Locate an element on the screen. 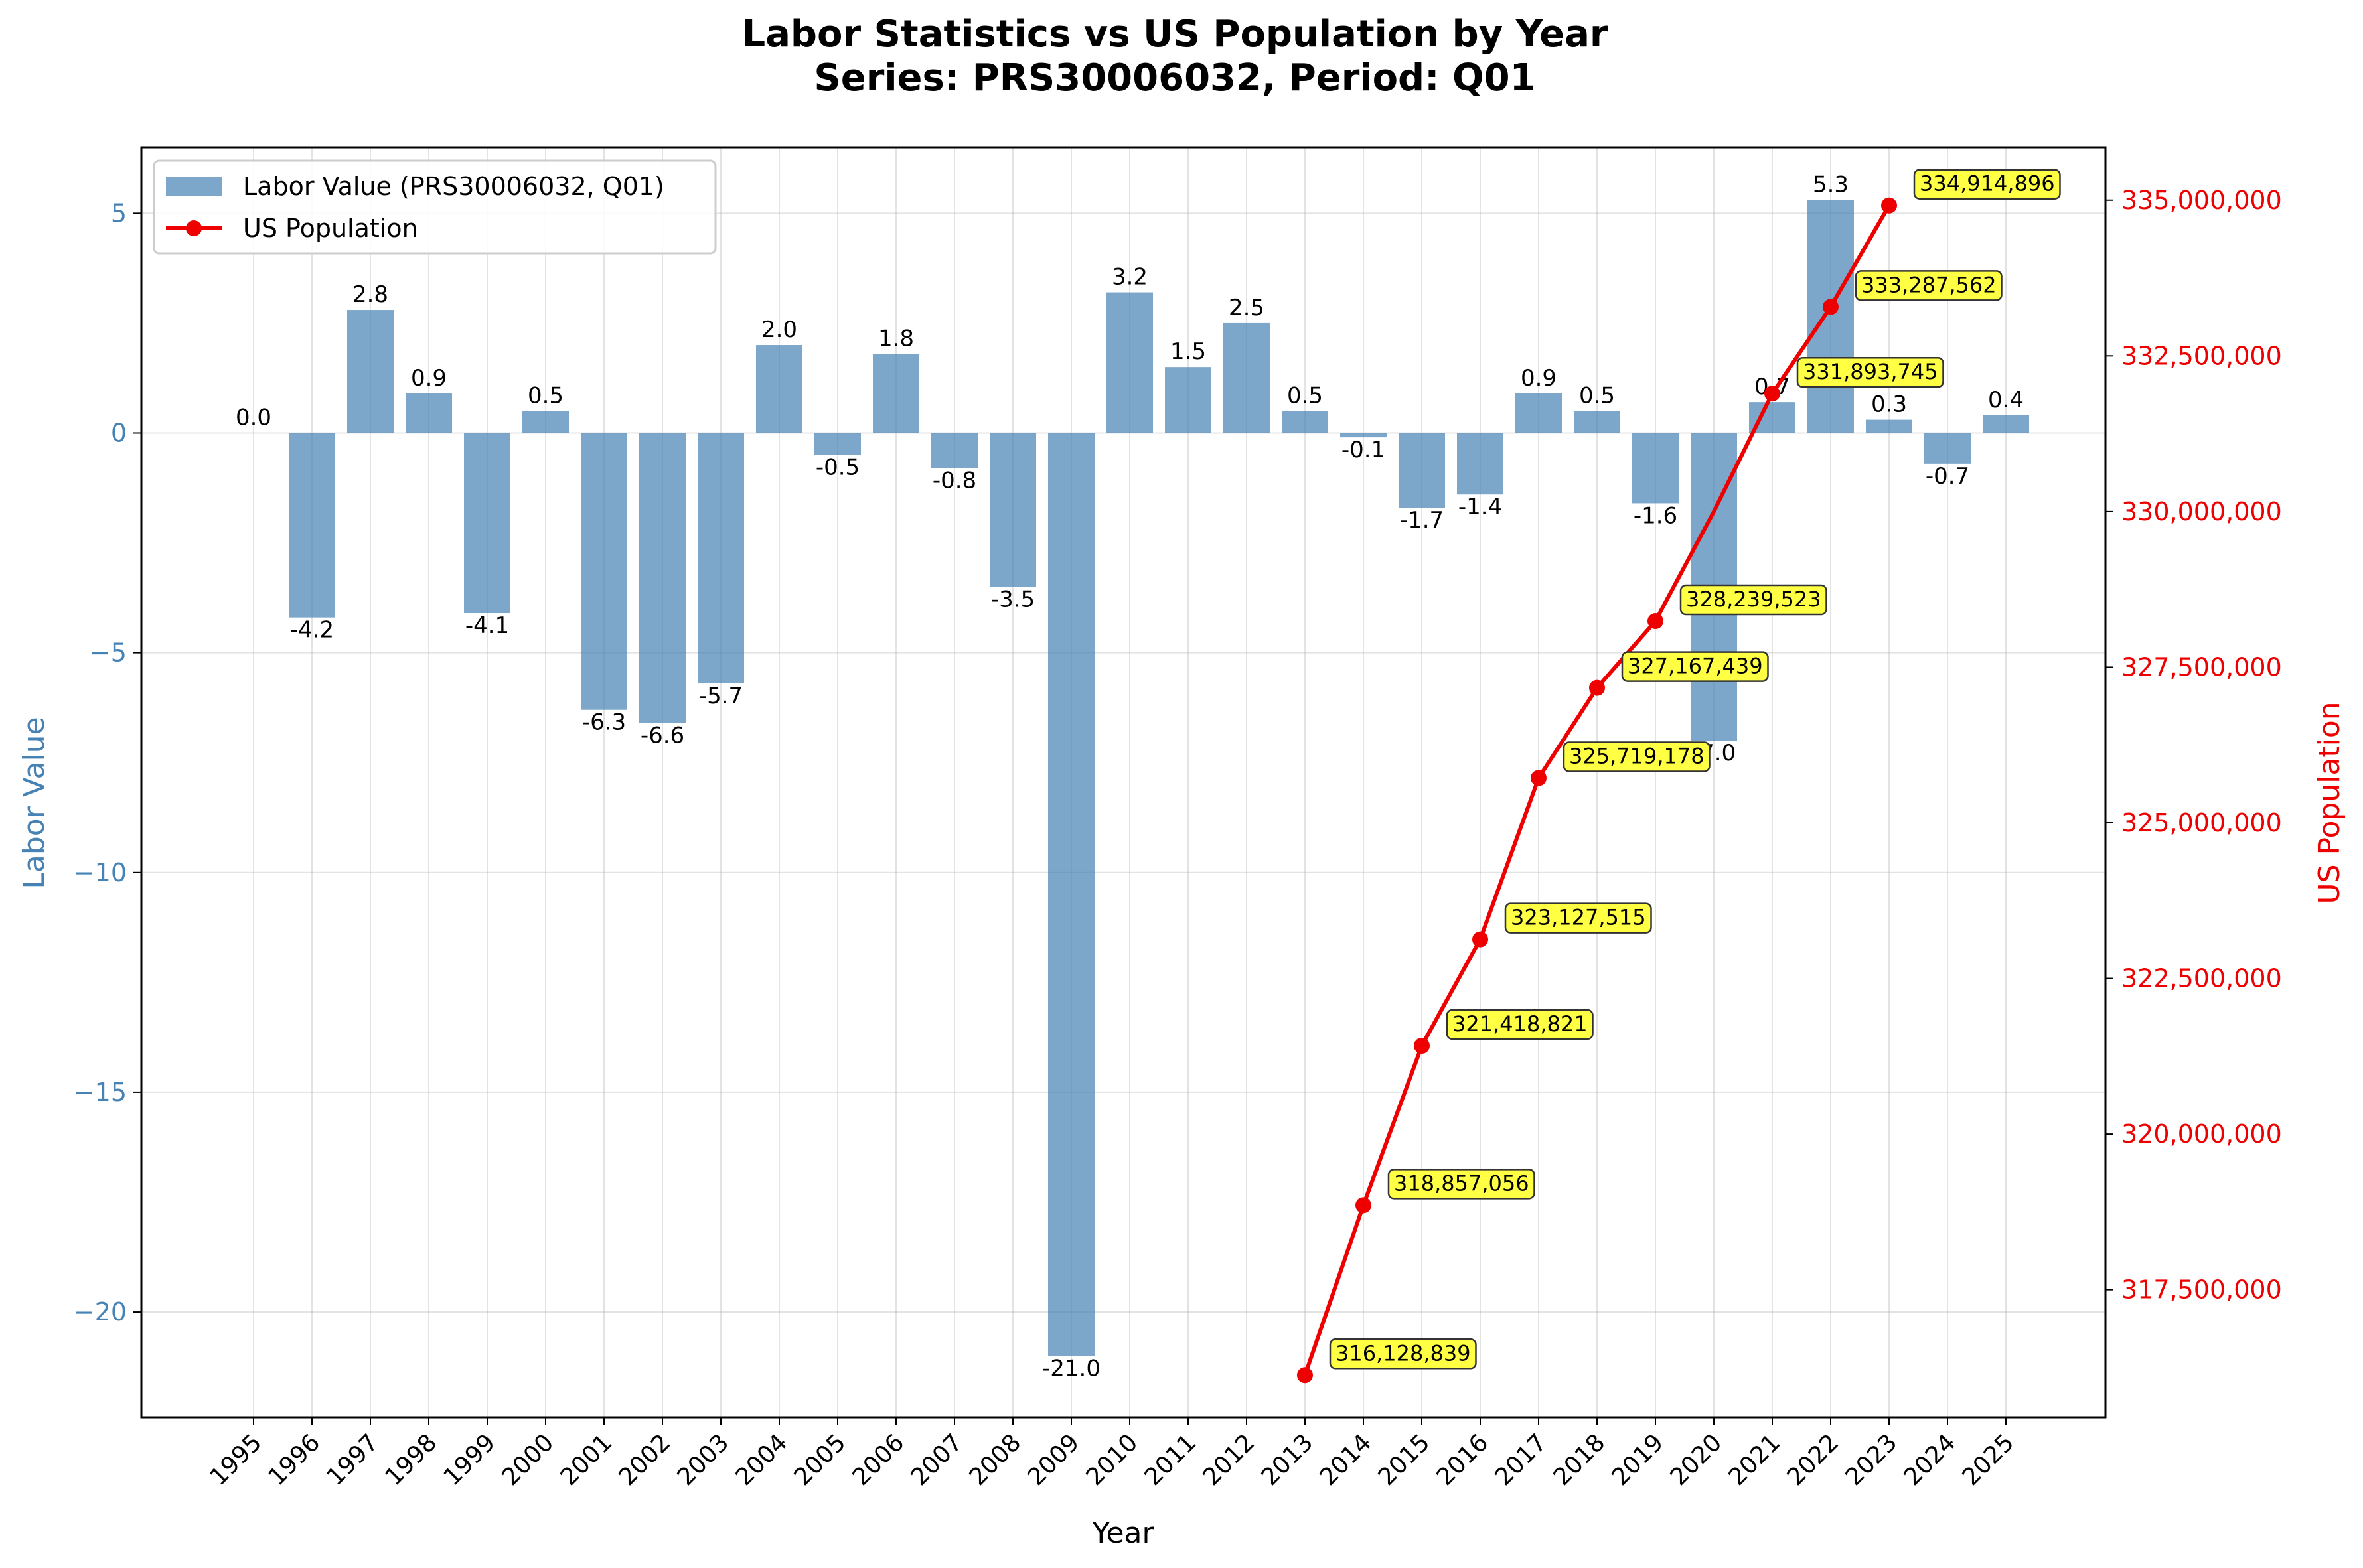 Image resolution: width=2363 pixels, height=1568 pixels. x-tick-1995: 1995 is located at coordinates (236, 1460).